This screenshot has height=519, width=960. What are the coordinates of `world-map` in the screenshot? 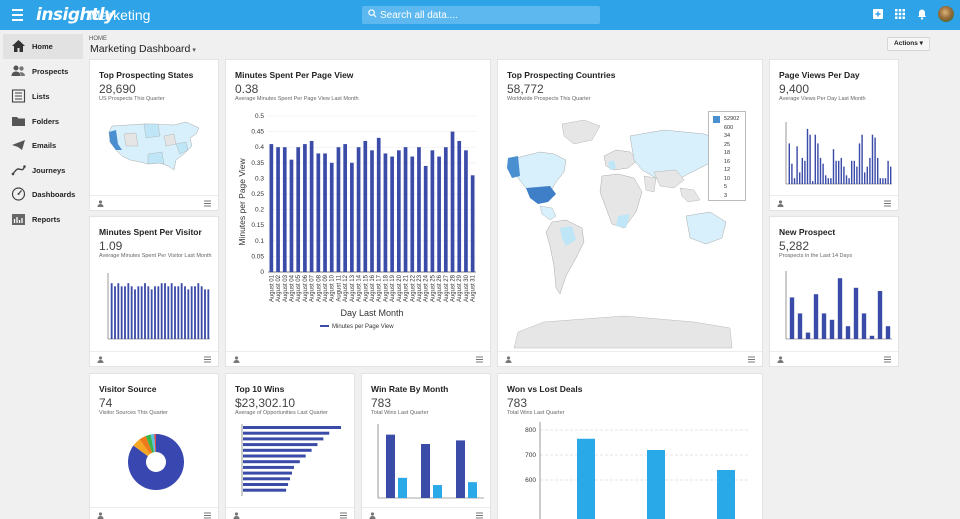 It's located at (619, 234).